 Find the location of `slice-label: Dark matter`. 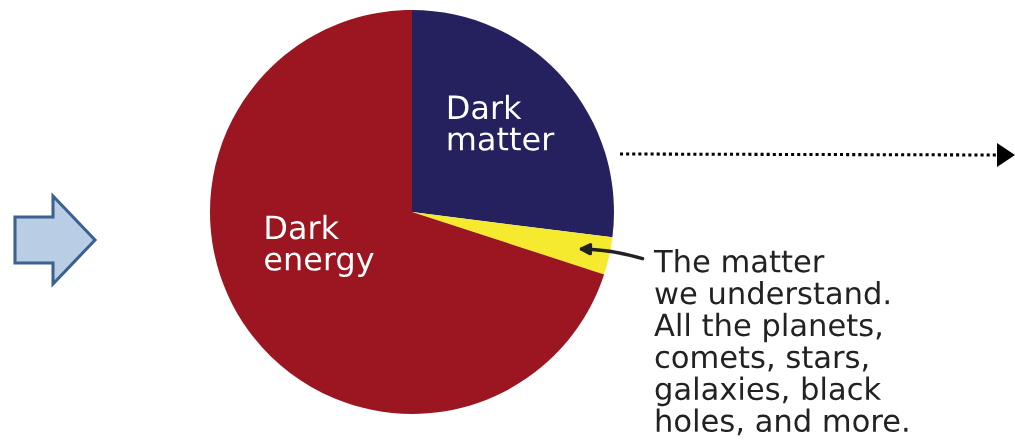

slice-label: Dark matter is located at coordinates (501, 122).